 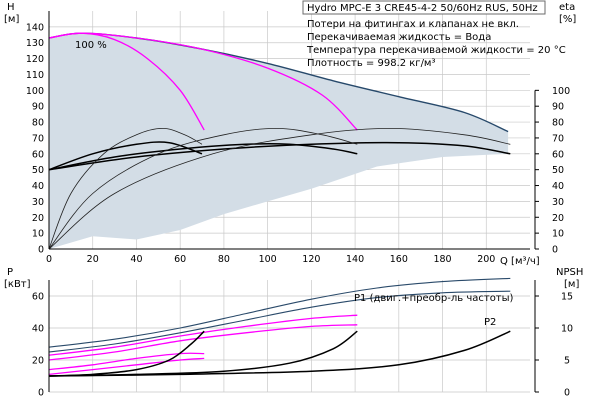 What do you see at coordinates (38, 107) in the screenshot?
I see `head-ytick-label: 90` at bounding box center [38, 107].